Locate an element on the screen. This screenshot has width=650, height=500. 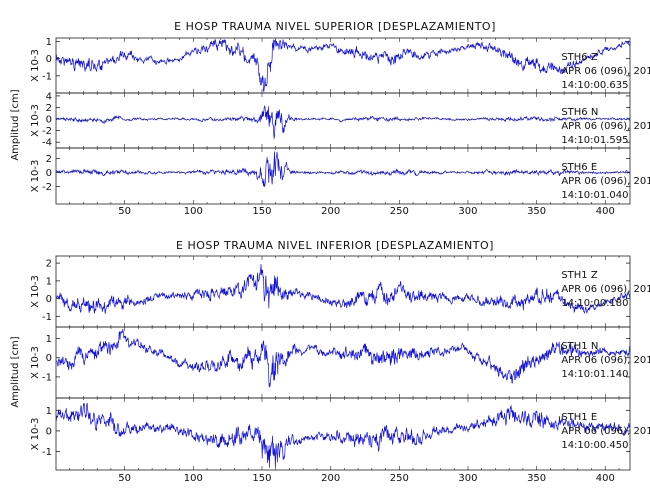
station-label: STH1 N is located at coordinates (579, 346).